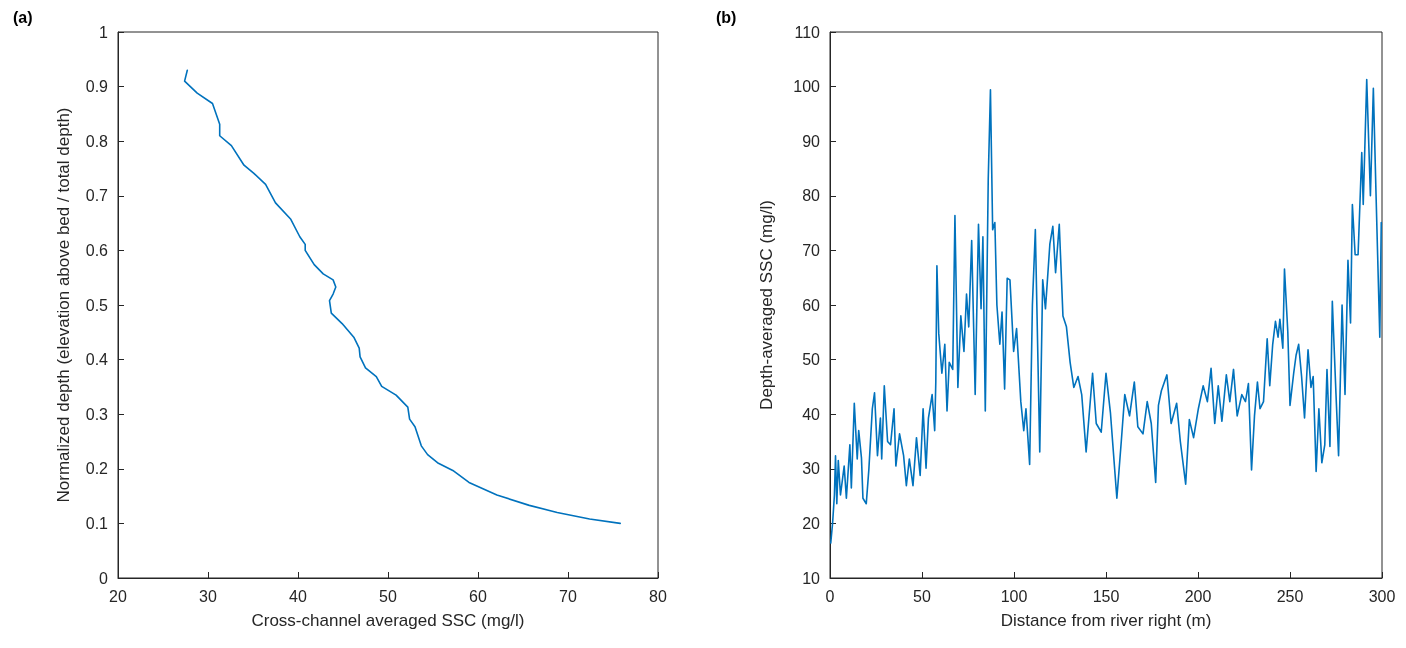 This screenshot has height=648, width=1406. What do you see at coordinates (1014, 596) in the screenshot?
I see `x-tick-label: 100` at bounding box center [1014, 596].